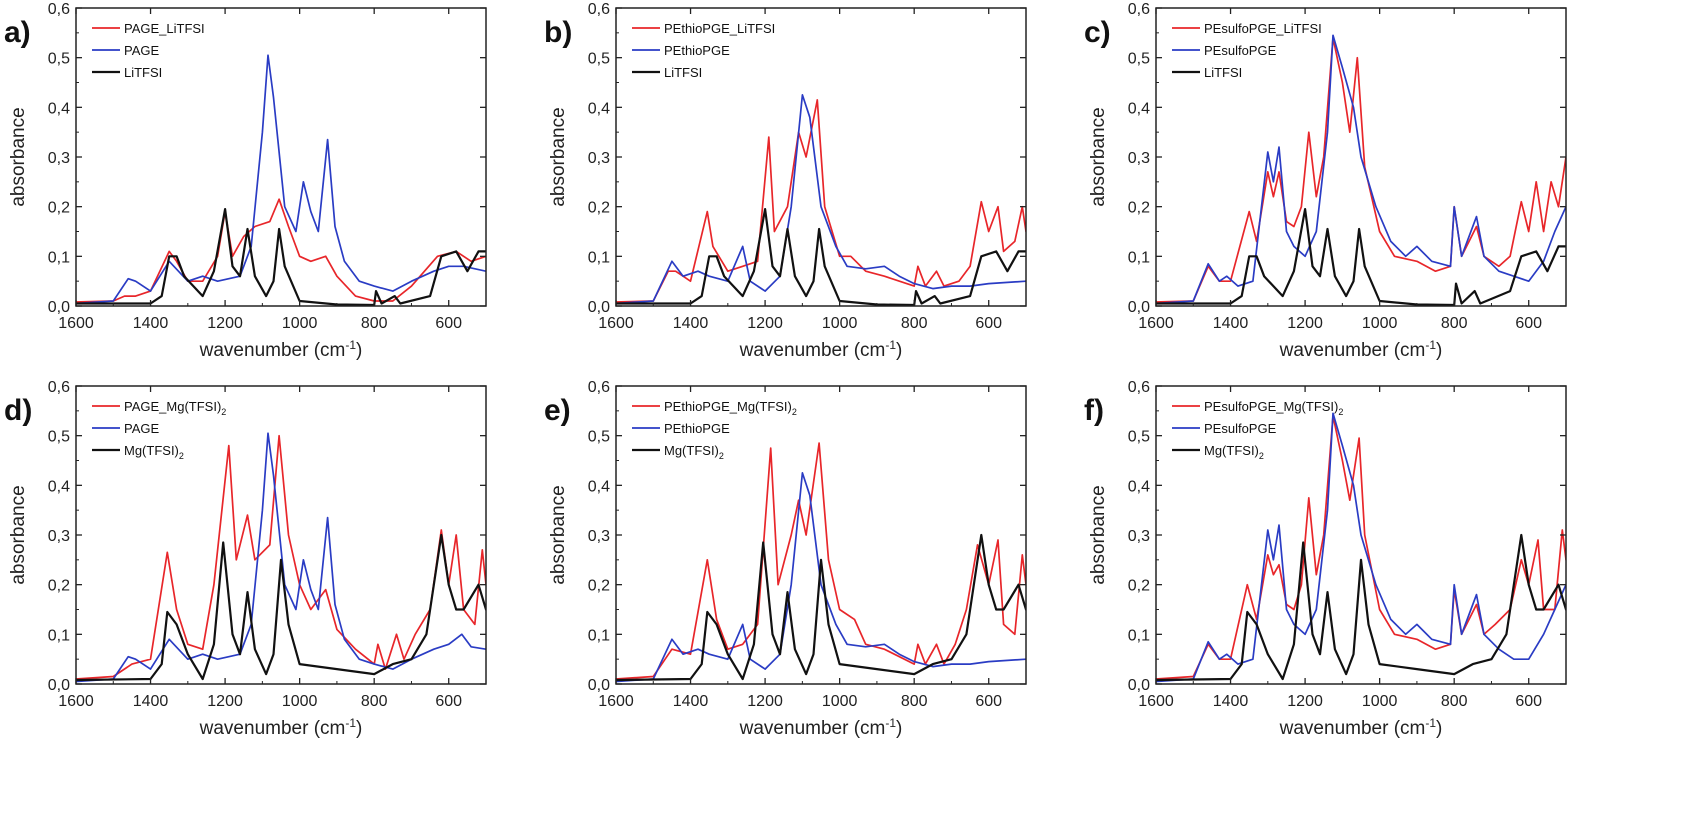 The image size is (1687, 813). Describe the element at coordinates (558, 32) in the screenshot. I see `panel-label: b)` at that location.